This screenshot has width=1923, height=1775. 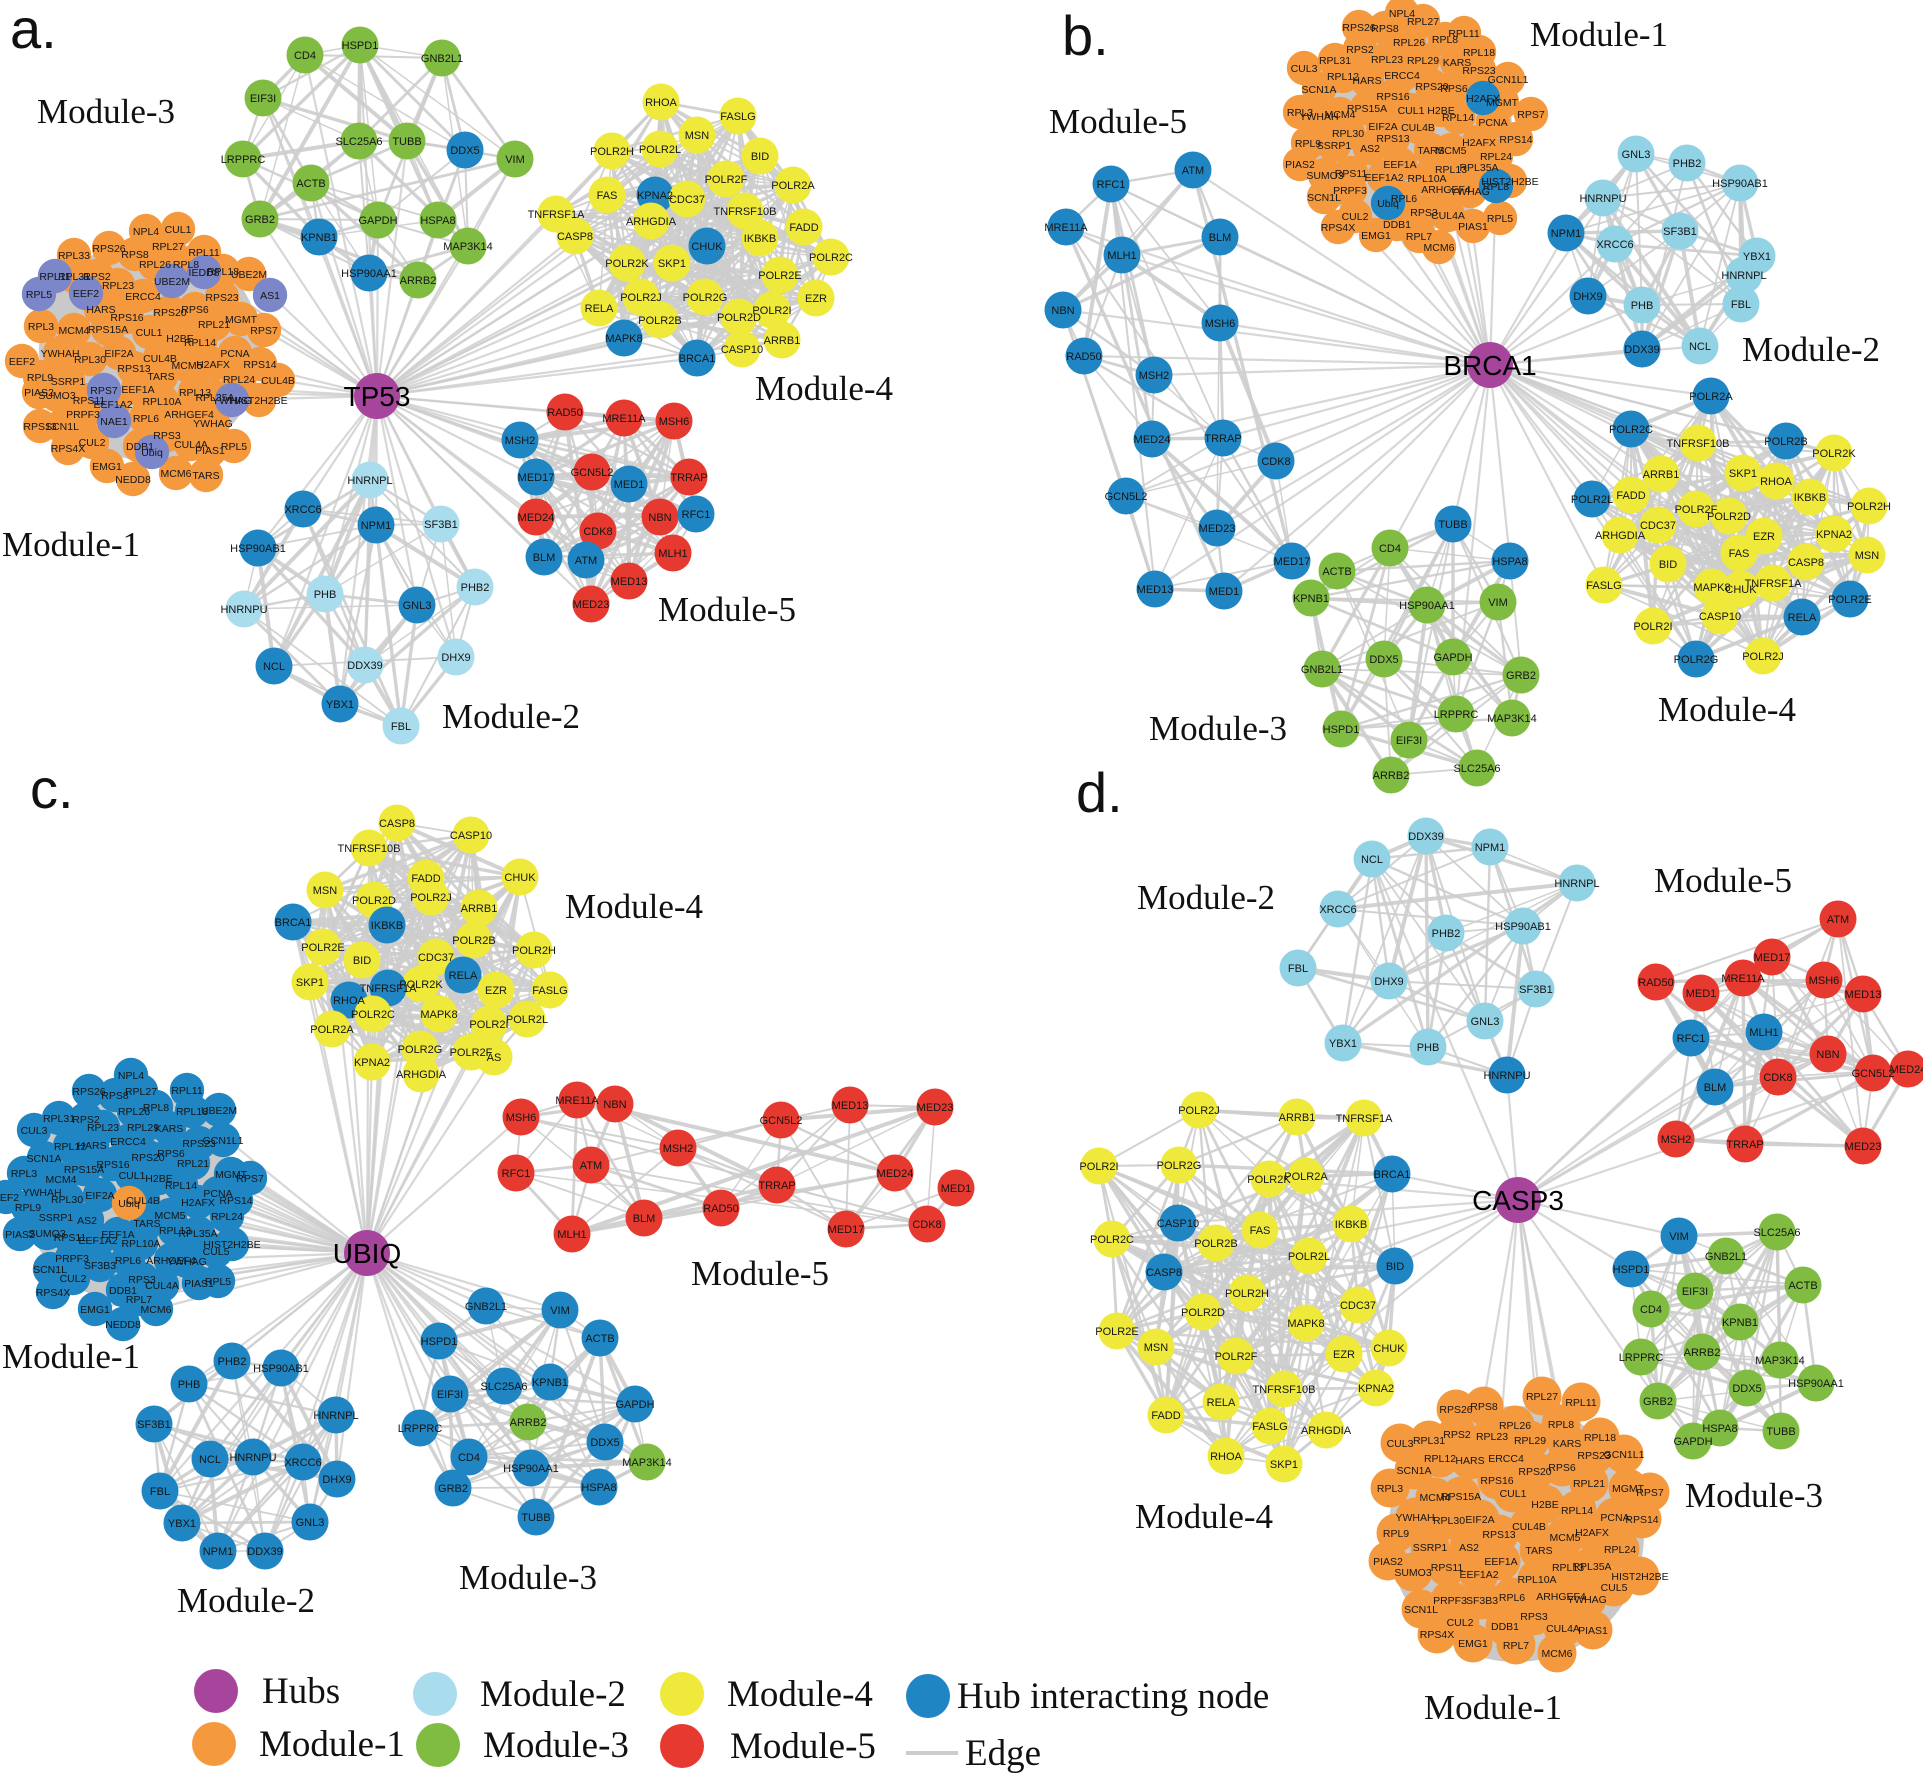 I want to click on svg-text: VIM, so click(x=1679, y=1237).